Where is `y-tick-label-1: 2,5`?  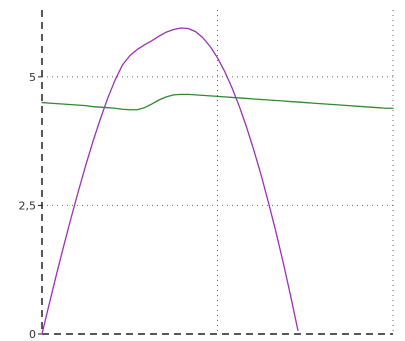 y-tick-label-1: 2,5 is located at coordinates (28, 205).